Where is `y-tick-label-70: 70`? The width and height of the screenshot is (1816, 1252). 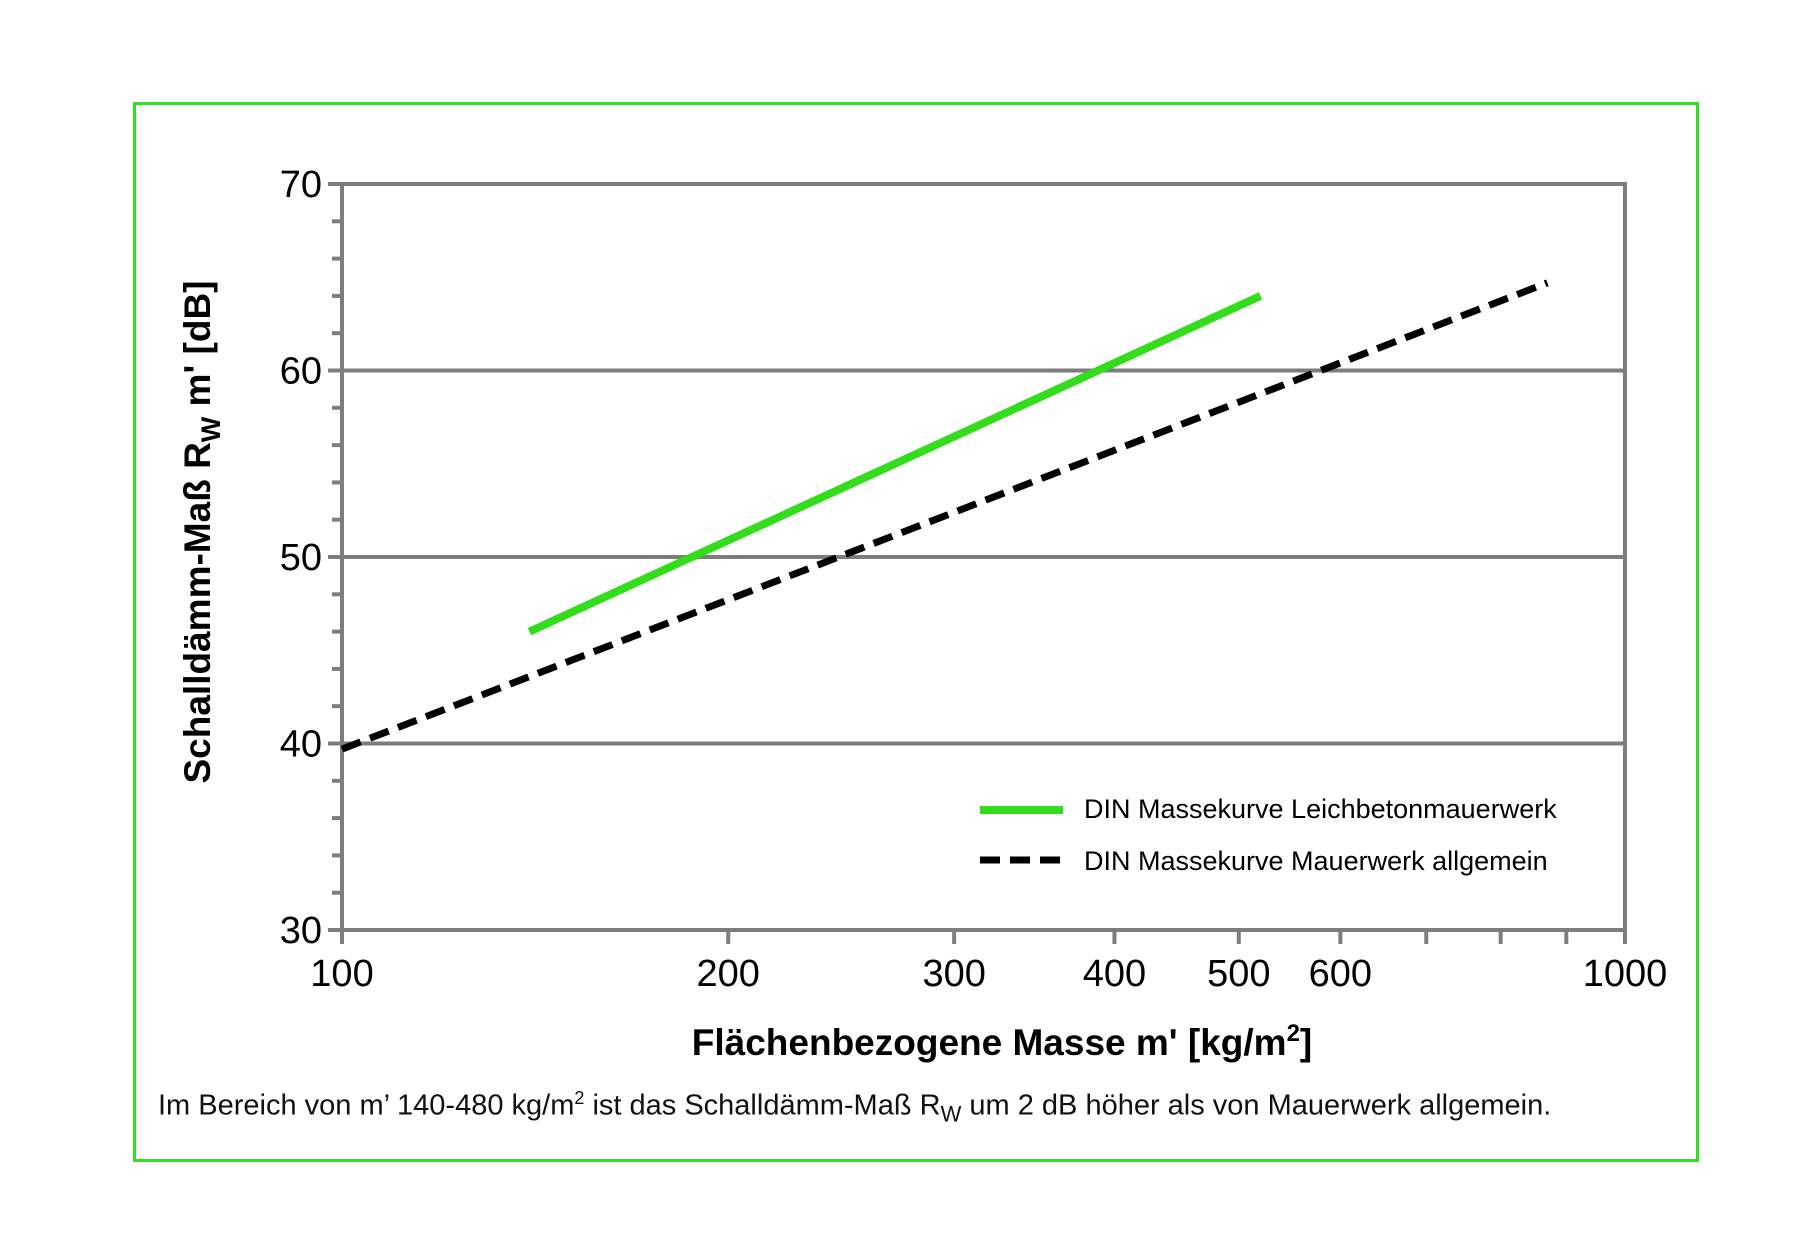 y-tick-label-70: 70 is located at coordinates (301, 185).